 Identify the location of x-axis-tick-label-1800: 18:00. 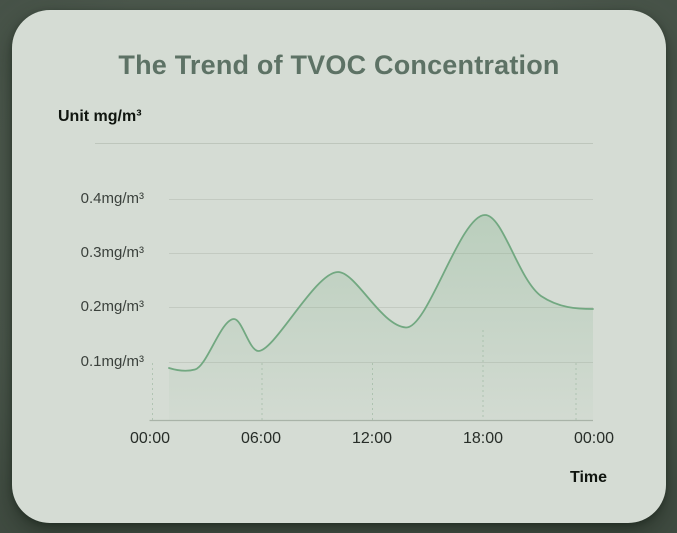
(483, 438).